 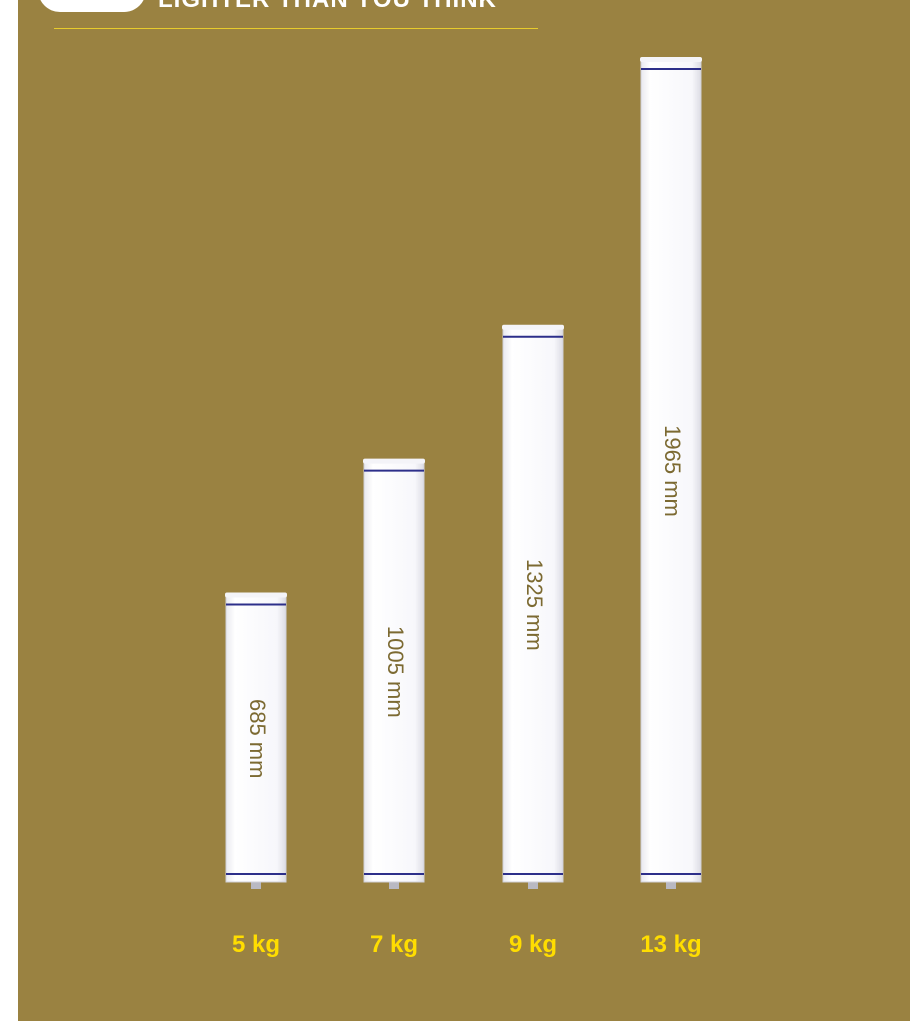 I want to click on column-length-label-2: 1005 mm, so click(x=395, y=672).